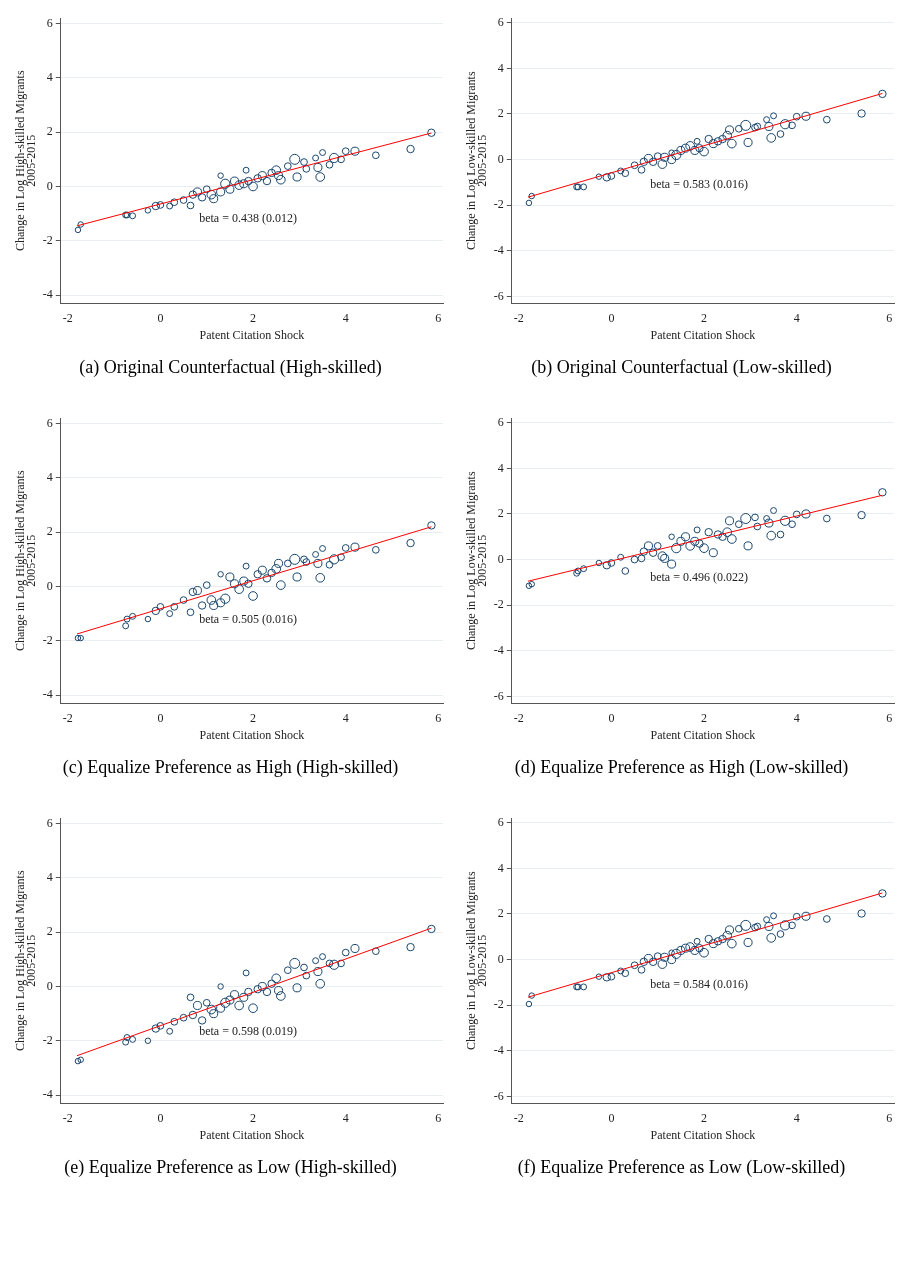  Describe the element at coordinates (247, 218) in the screenshot. I see `annotation: beta = 0.438 (0.012)` at that location.